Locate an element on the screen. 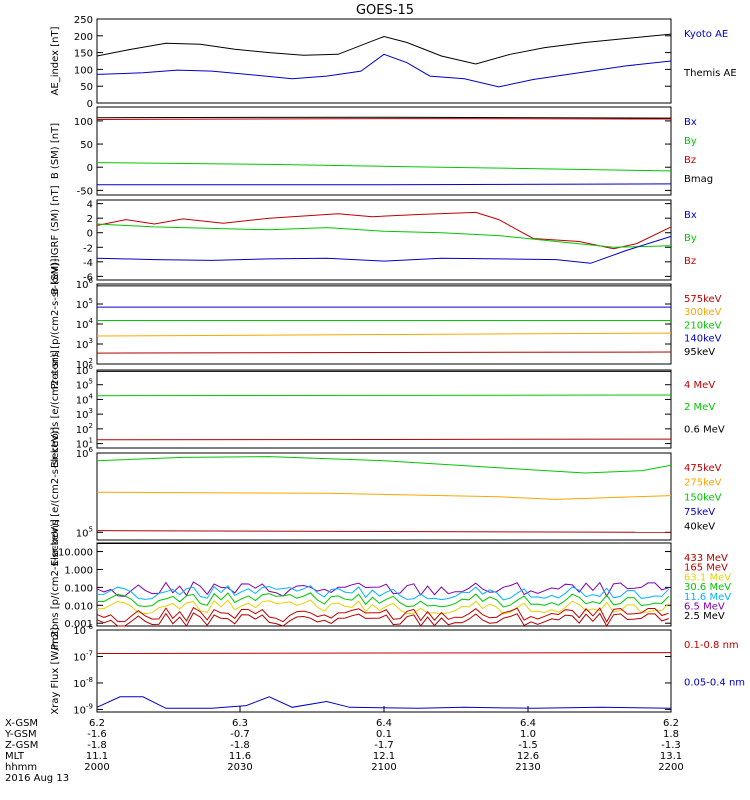  legend-entry: 4 MeV is located at coordinates (699, 385).